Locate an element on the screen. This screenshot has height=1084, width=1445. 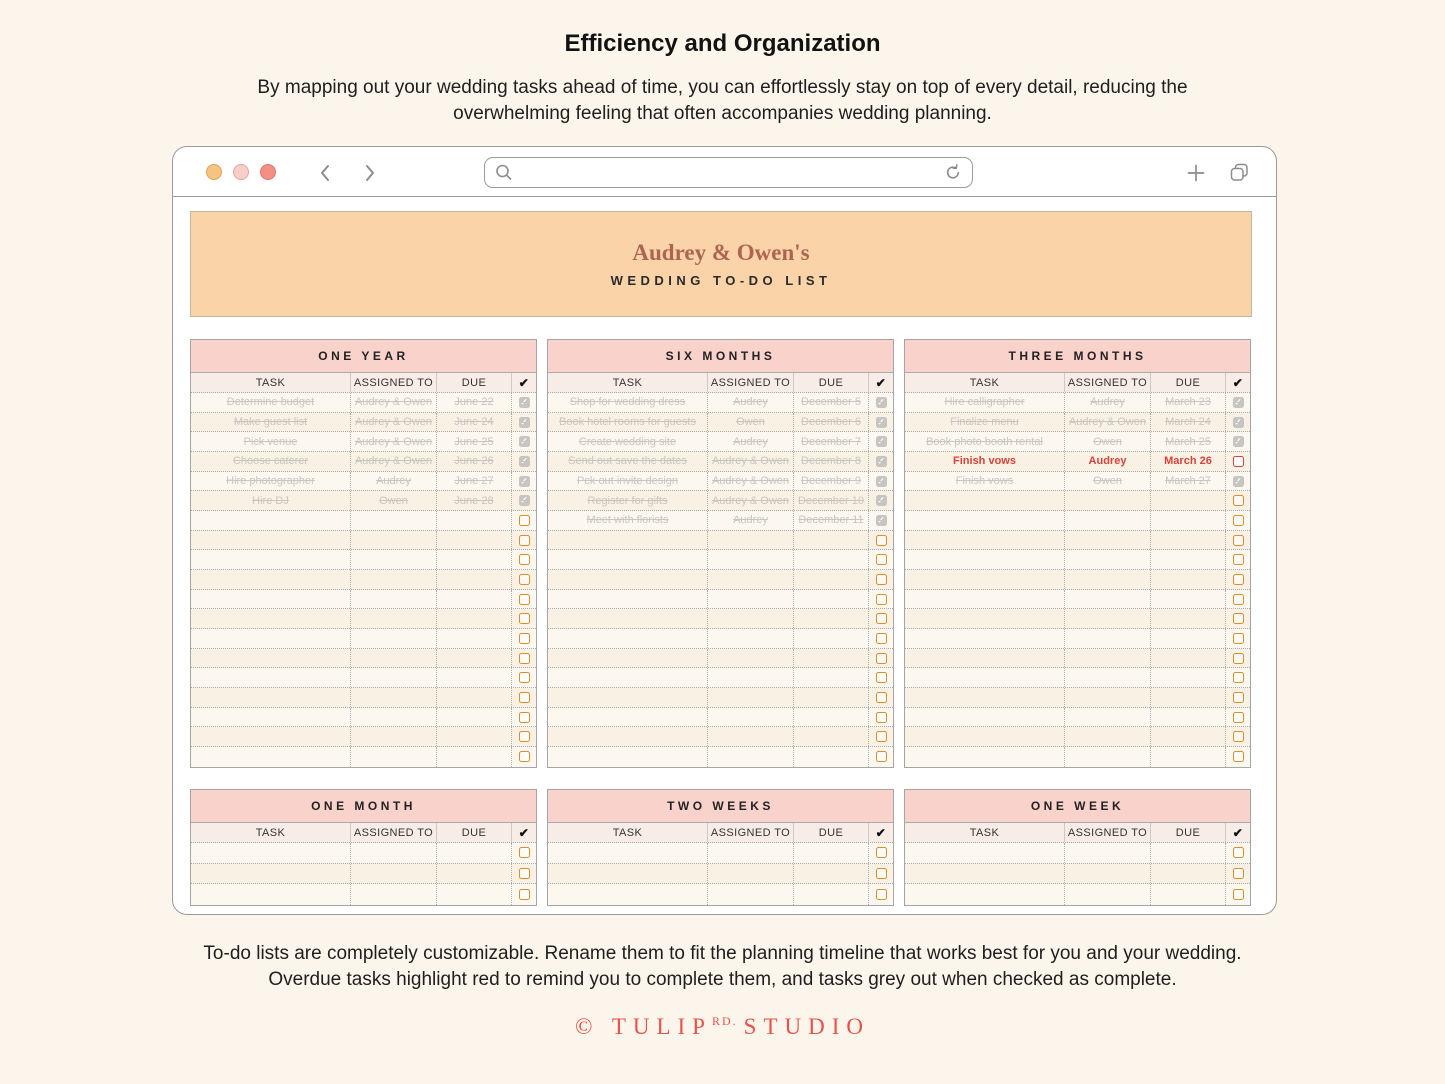
due-cell: June 28 is located at coordinates (474, 501).